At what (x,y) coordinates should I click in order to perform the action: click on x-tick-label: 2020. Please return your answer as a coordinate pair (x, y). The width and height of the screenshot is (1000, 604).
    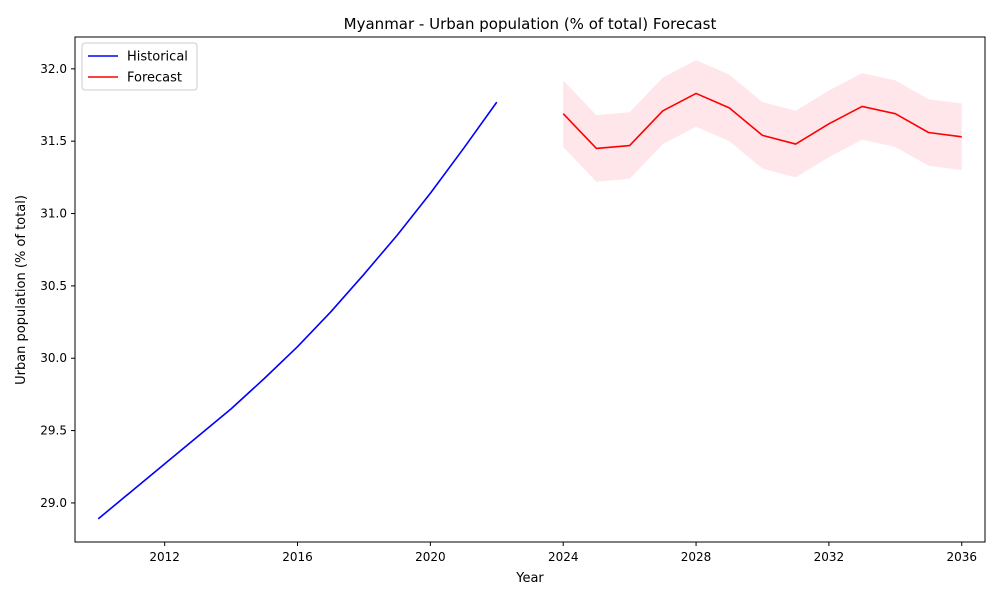
    Looking at the image, I should click on (430, 557).